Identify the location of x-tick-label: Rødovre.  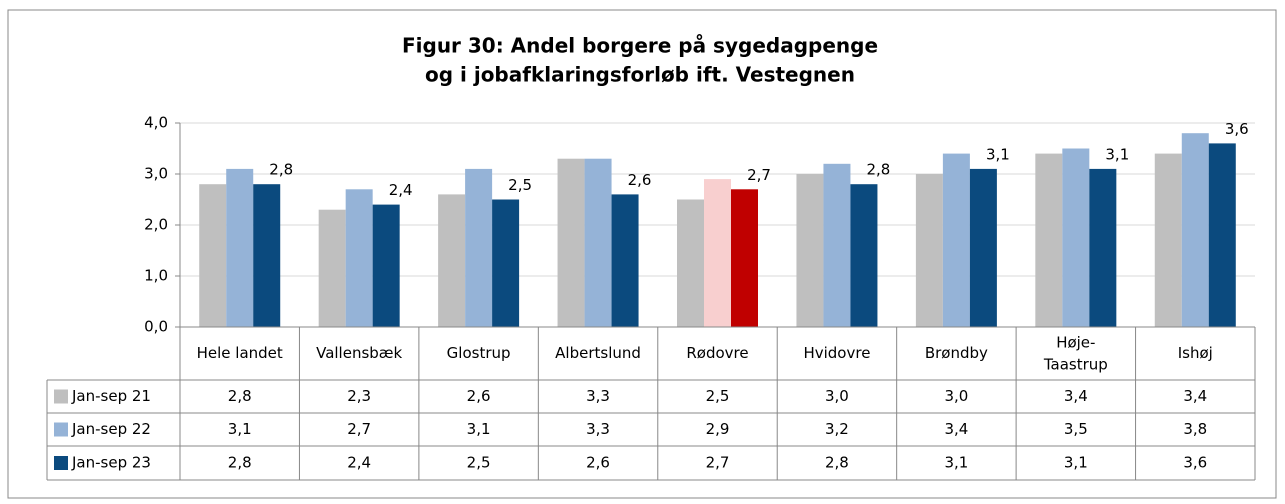
(717, 353).